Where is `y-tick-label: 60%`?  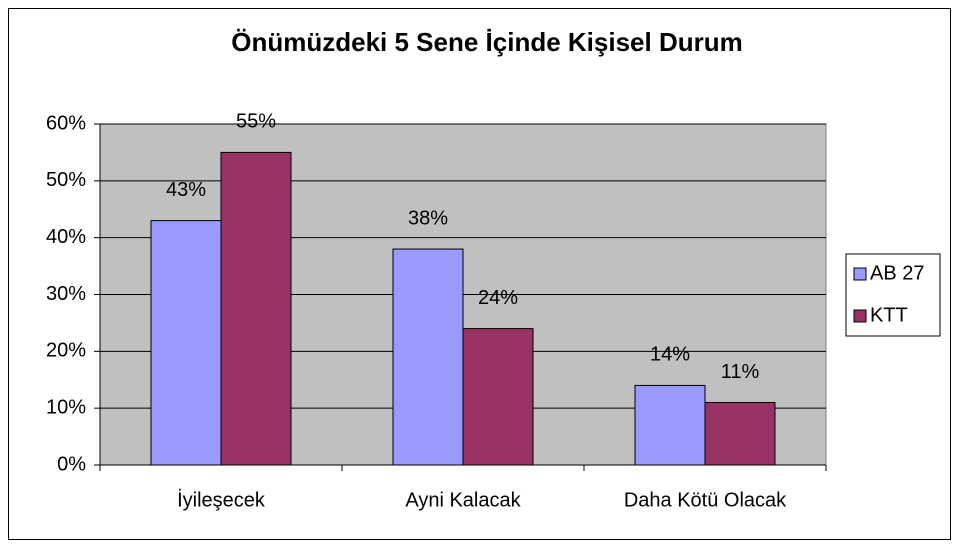 y-tick-label: 60% is located at coordinates (66, 123).